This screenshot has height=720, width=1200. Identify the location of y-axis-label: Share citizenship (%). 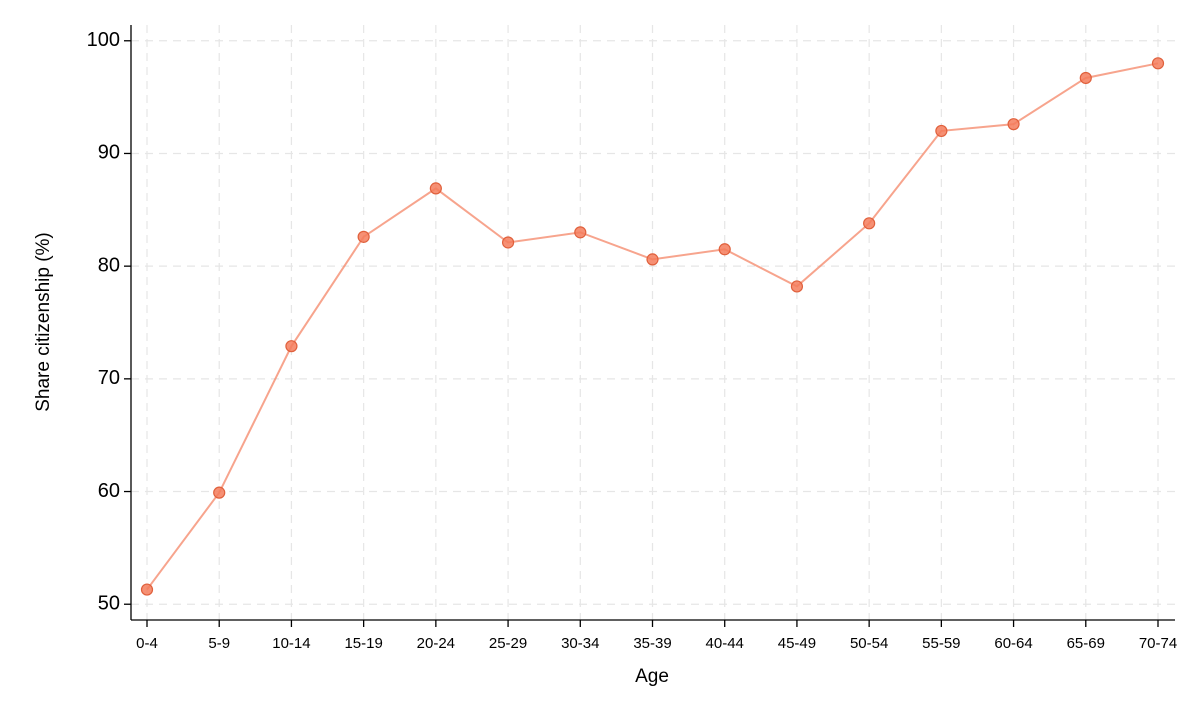
(43, 322).